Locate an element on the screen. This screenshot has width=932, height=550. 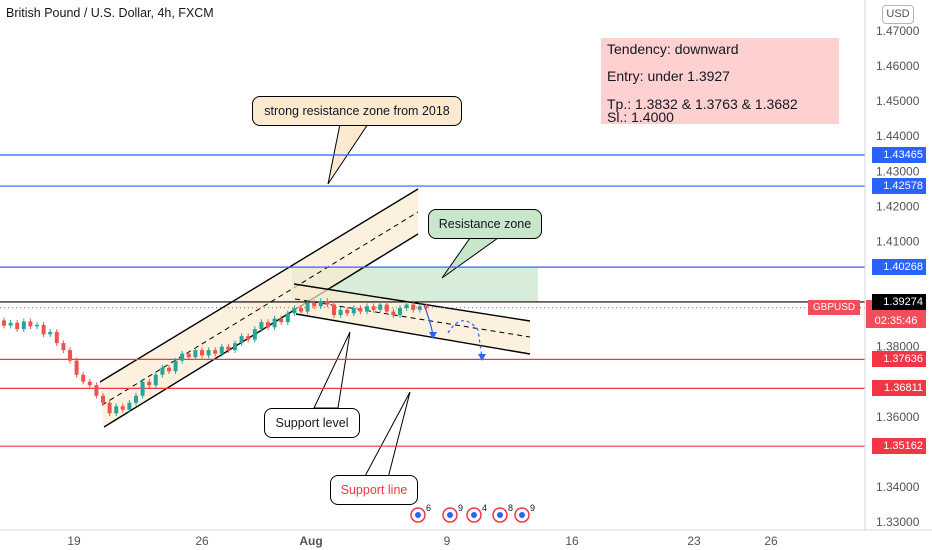
y-tick-label: 1.41000 is located at coordinates (898, 241).